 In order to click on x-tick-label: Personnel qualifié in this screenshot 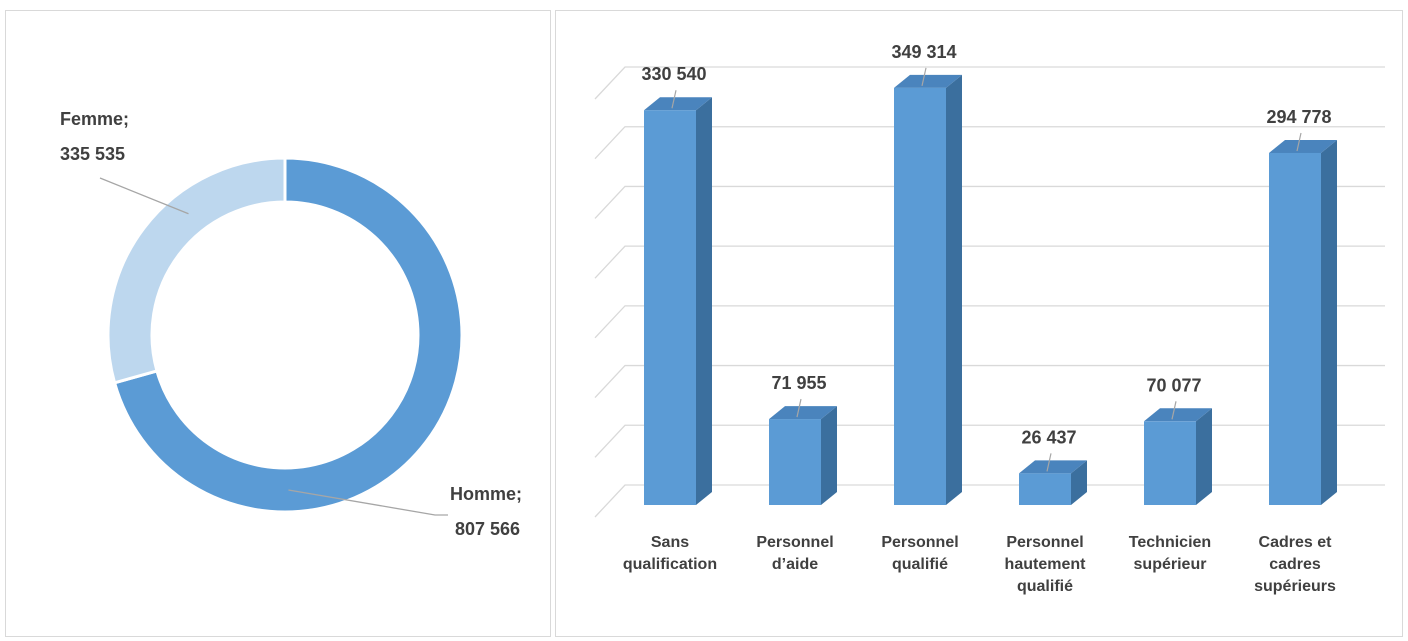, I will do `click(920, 553)`.